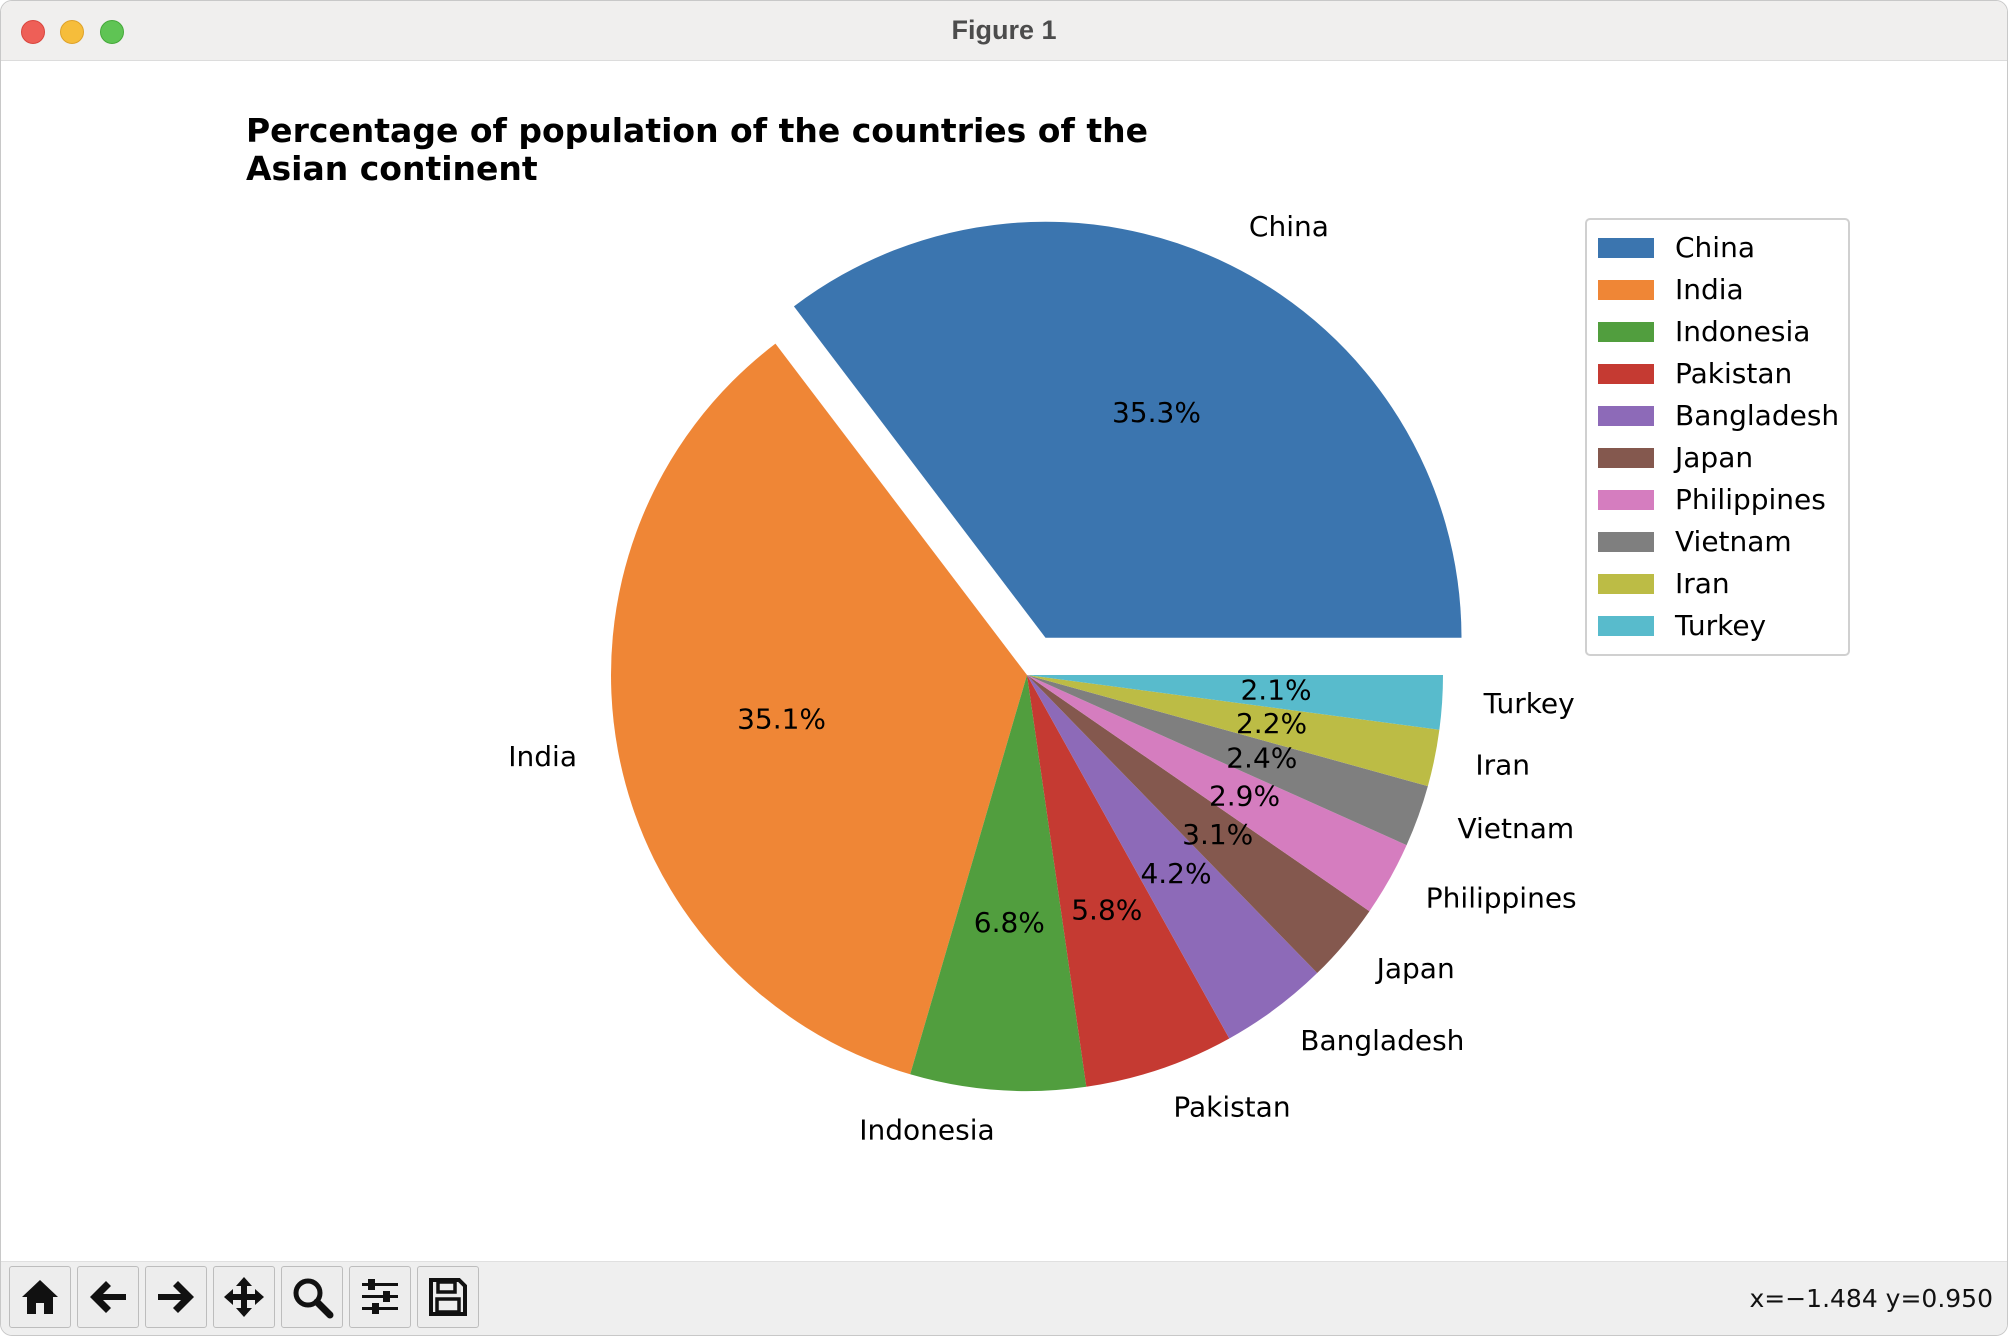  I want to click on back-button, so click(108, 1297).